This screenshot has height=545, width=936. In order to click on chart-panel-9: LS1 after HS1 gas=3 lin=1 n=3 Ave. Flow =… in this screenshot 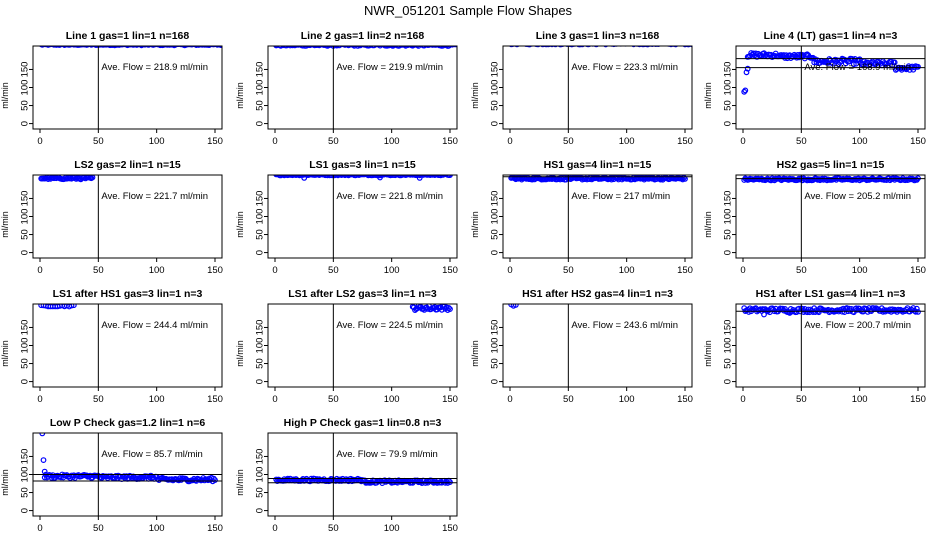, I will do `click(111, 346)`.